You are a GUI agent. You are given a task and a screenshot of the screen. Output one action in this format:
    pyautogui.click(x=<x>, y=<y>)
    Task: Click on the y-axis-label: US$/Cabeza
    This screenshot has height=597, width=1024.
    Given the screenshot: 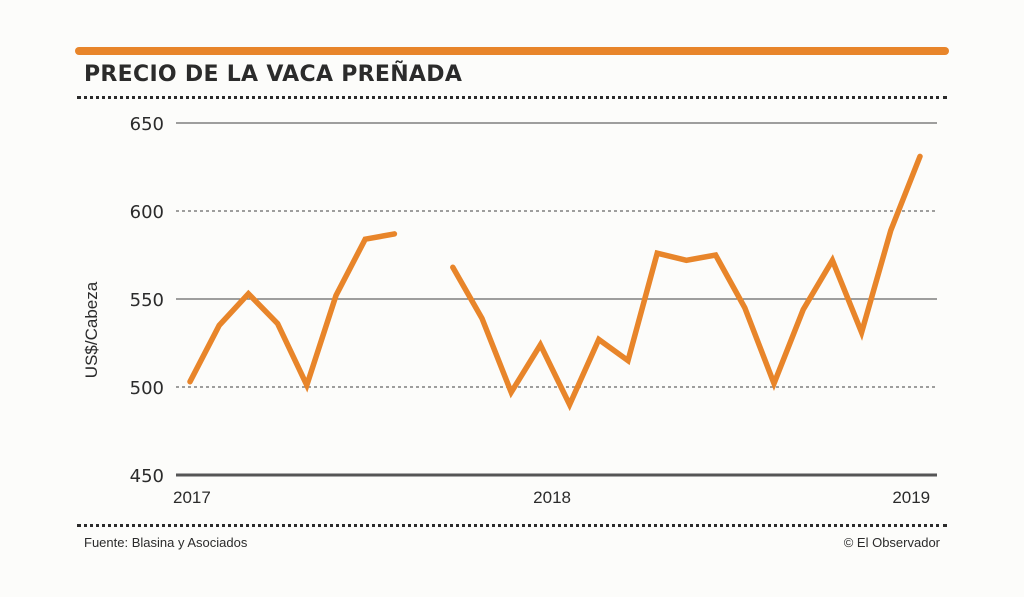 What is the action you would take?
    pyautogui.click(x=91, y=329)
    